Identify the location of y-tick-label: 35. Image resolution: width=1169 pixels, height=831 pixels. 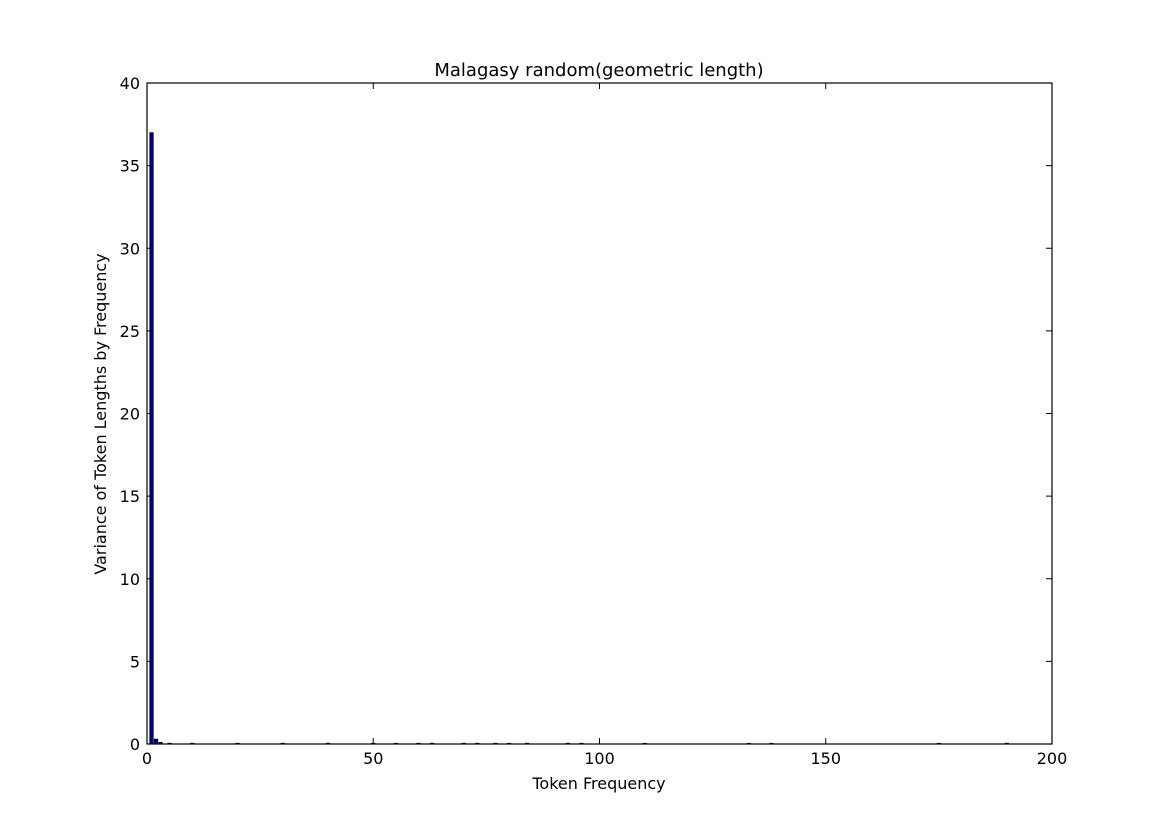
(130, 166).